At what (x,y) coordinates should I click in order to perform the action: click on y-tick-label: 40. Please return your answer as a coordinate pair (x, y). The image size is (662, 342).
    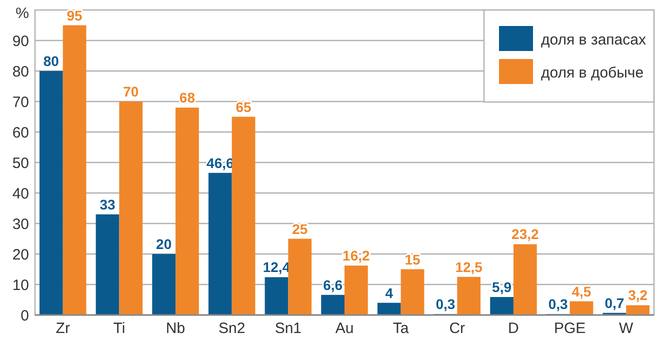
    Looking at the image, I should click on (20, 193).